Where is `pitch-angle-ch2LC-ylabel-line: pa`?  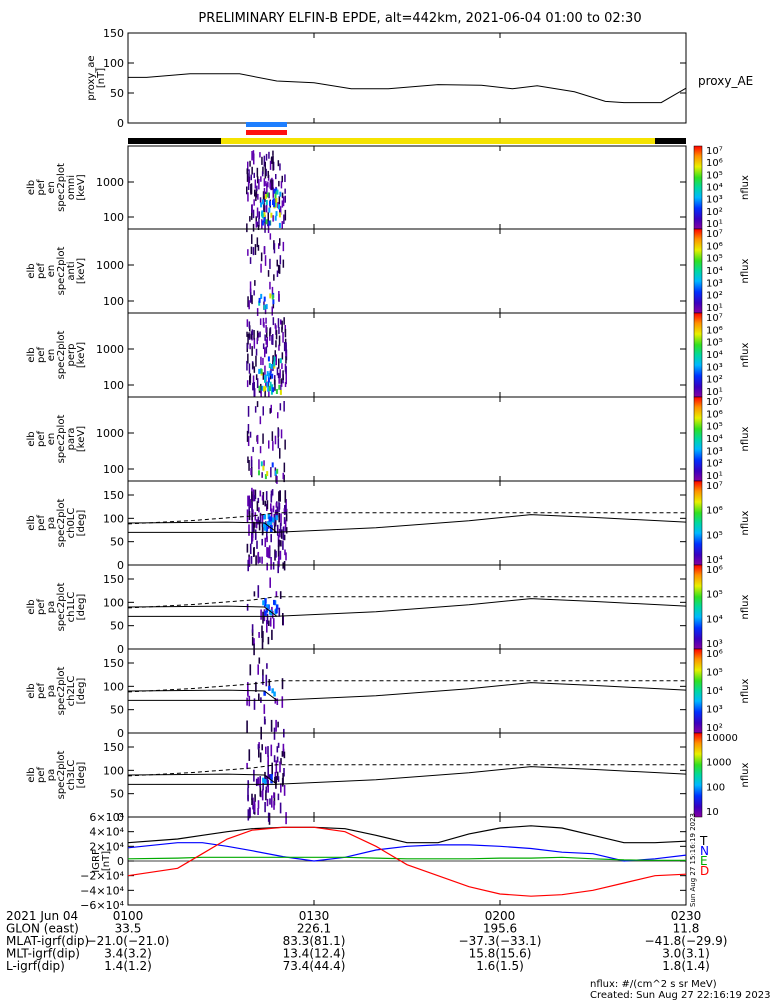
pitch-angle-ch2LC-ylabel-line: pa is located at coordinates (51, 691).